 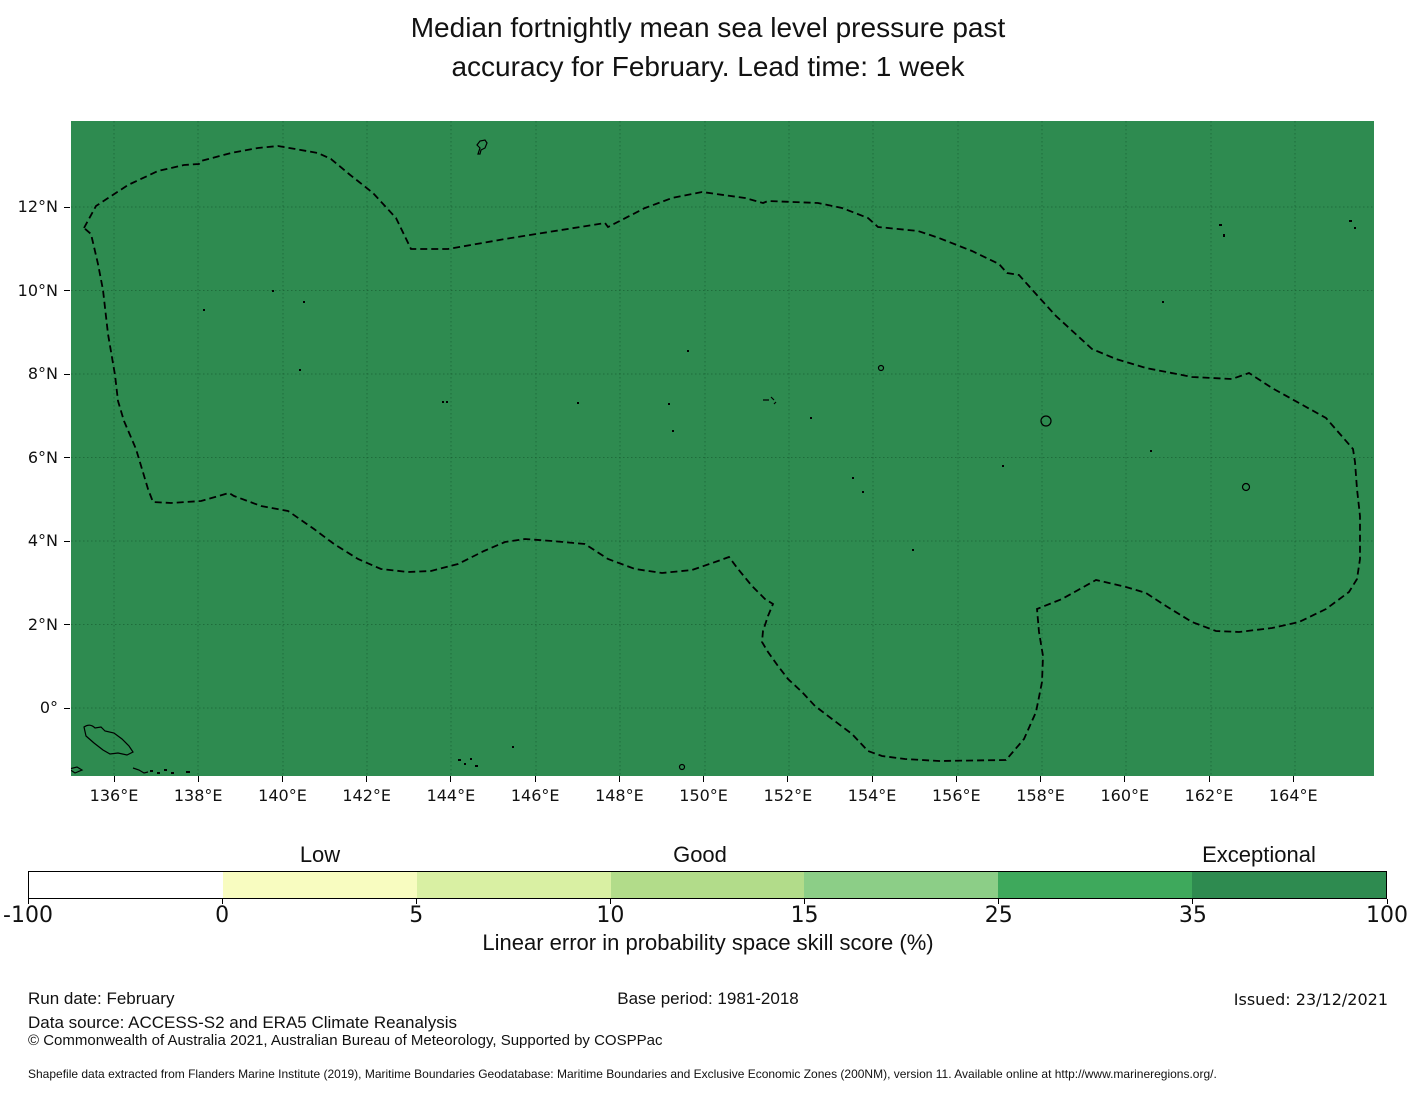 I want to click on lat-tick-label: 6°N, so click(x=42, y=457).